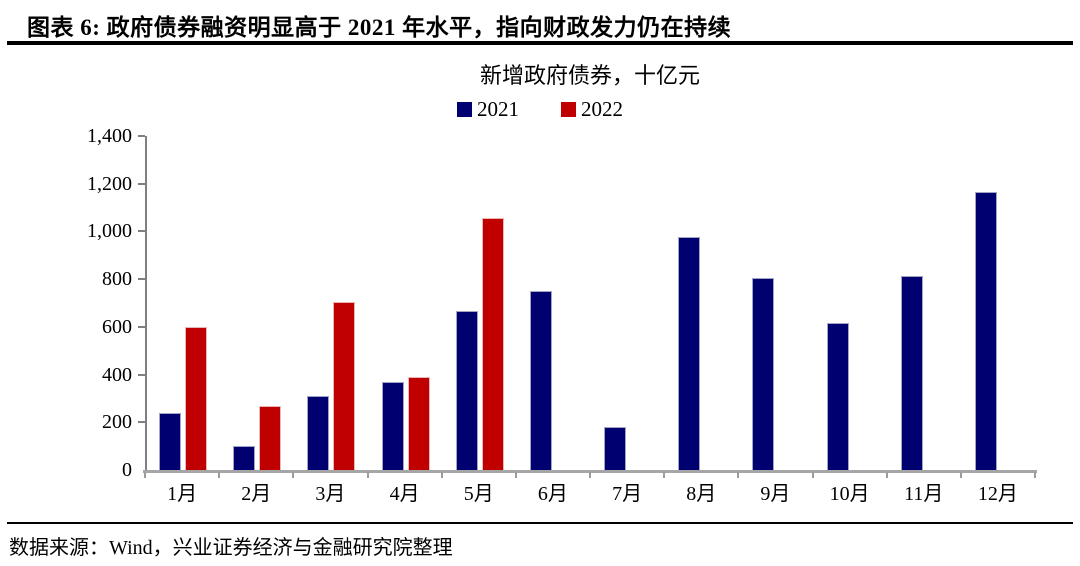 Image resolution: width=1080 pixels, height=566 pixels. I want to click on bar-2022-3月, so click(344, 385).